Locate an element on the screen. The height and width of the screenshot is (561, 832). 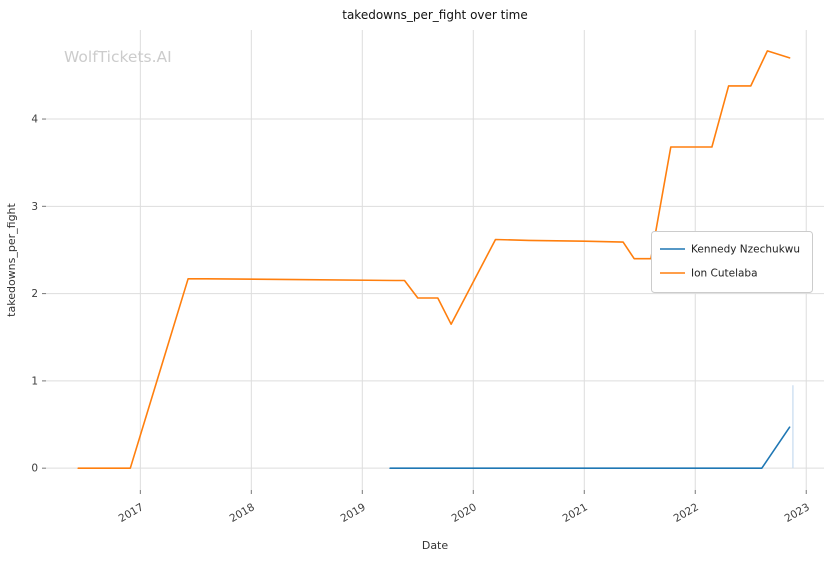
y-tick-label: 2 is located at coordinates (34, 294).